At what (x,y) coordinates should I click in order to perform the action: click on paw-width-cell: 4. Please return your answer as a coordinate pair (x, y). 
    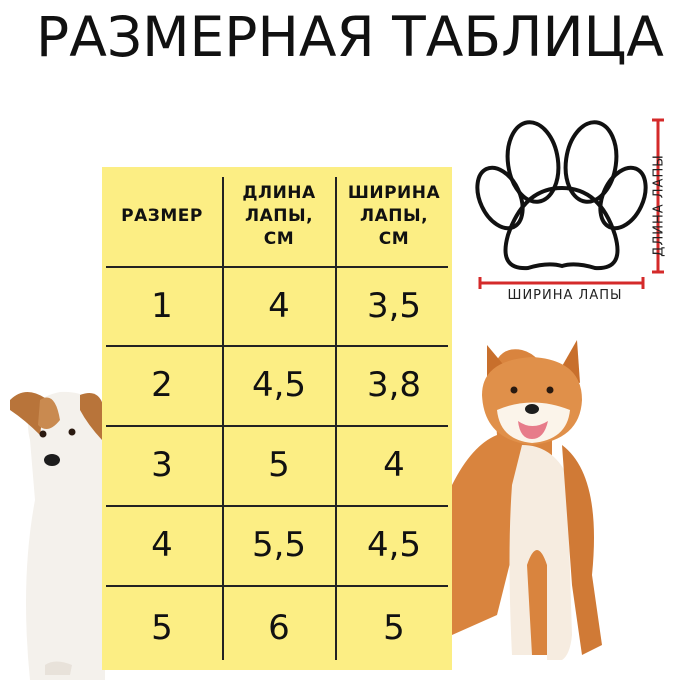
    Looking at the image, I should click on (394, 465).